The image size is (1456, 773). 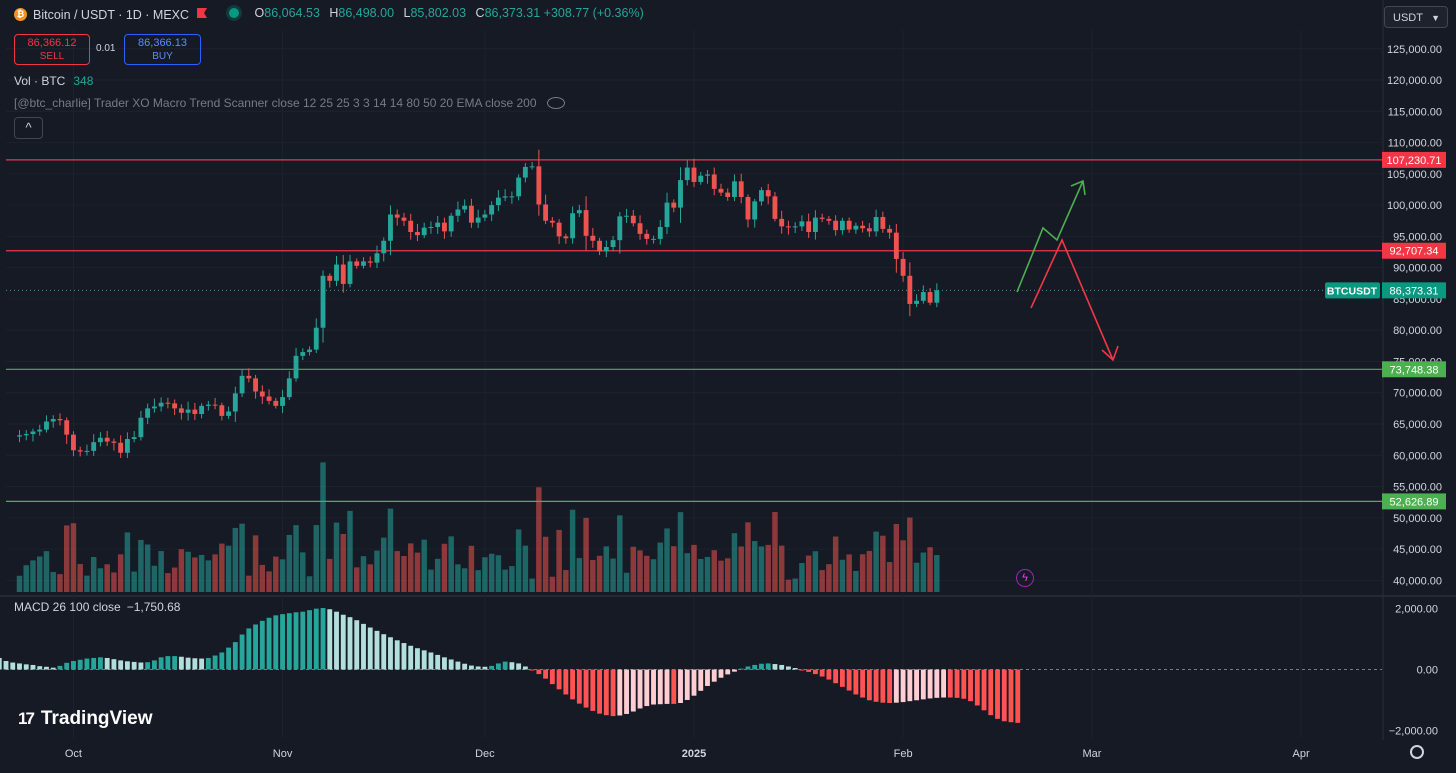 What do you see at coordinates (202, 13) in the screenshot?
I see `flag-icon` at bounding box center [202, 13].